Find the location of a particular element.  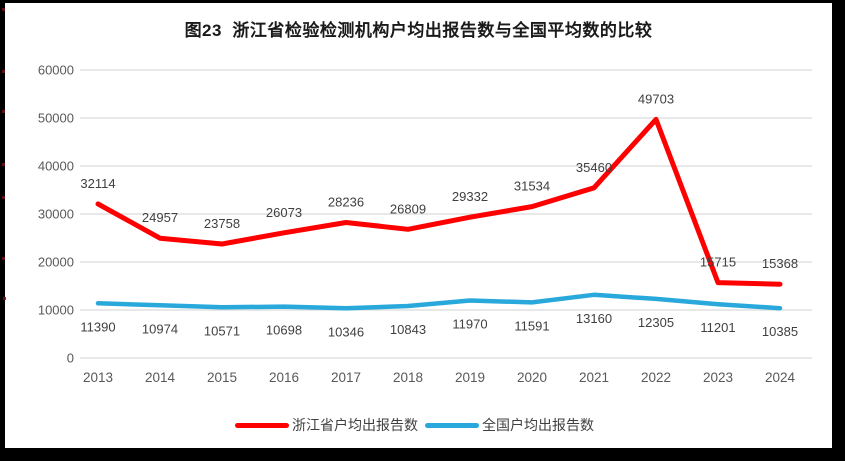

national-data-label: 10571 is located at coordinates (222, 330).